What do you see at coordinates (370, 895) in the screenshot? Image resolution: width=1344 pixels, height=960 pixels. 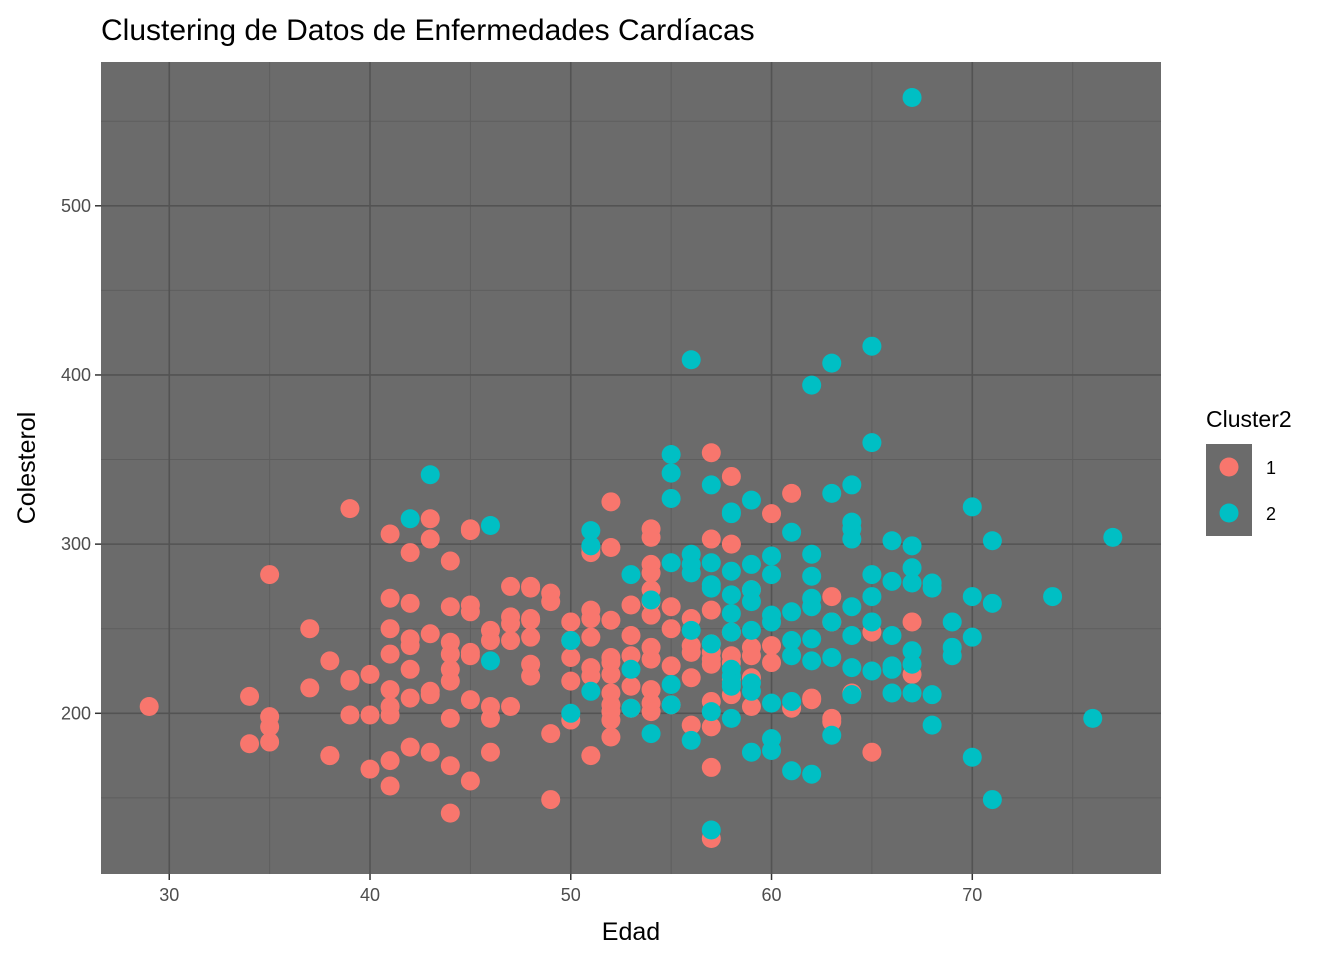 I see `x-tick-label: 40` at bounding box center [370, 895].